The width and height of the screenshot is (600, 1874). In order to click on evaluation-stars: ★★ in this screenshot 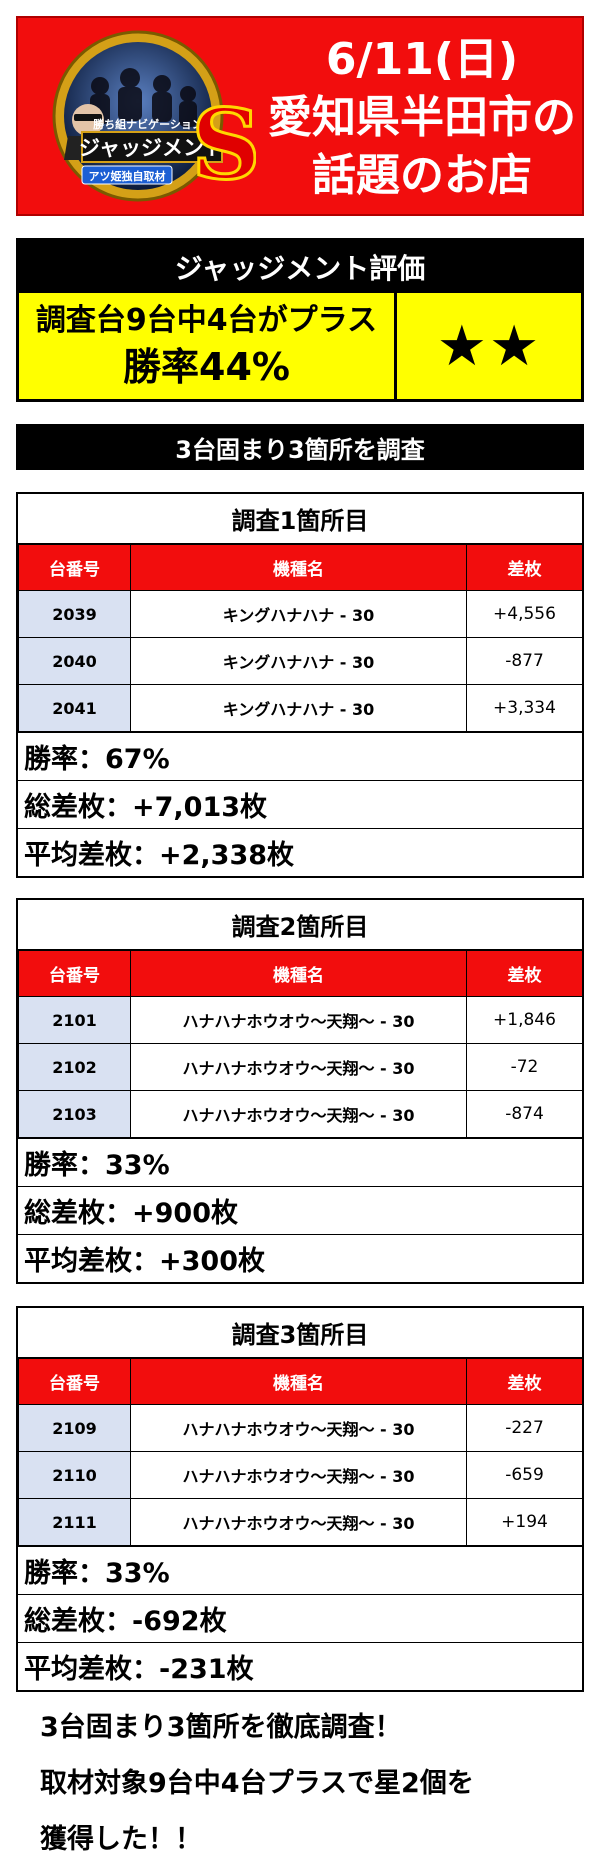, I will do `click(489, 346)`.